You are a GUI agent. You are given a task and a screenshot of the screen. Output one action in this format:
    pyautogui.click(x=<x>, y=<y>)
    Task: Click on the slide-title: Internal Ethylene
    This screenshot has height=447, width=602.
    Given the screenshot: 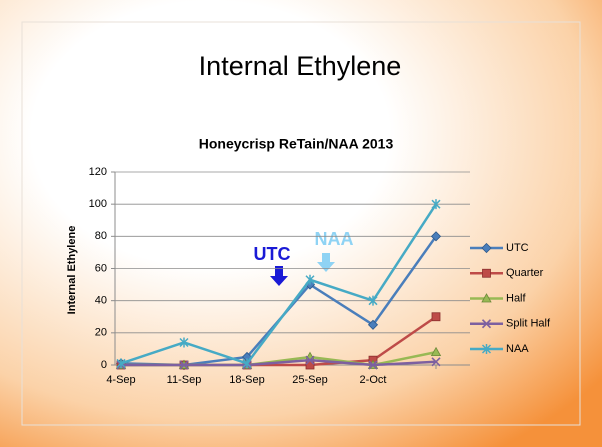 What is the action you would take?
    pyautogui.click(x=300, y=66)
    